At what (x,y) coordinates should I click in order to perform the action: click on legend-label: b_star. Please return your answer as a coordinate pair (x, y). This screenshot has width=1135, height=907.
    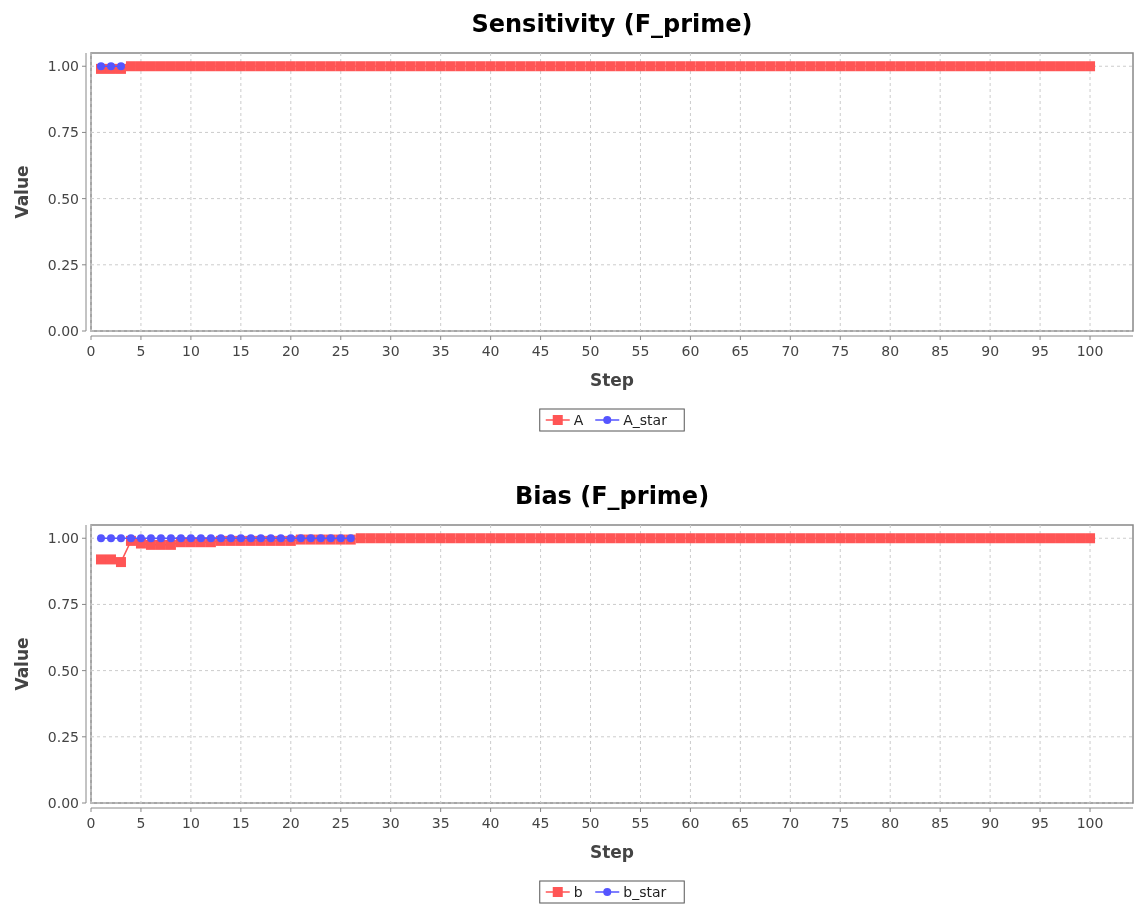
    Looking at the image, I should click on (645, 892).